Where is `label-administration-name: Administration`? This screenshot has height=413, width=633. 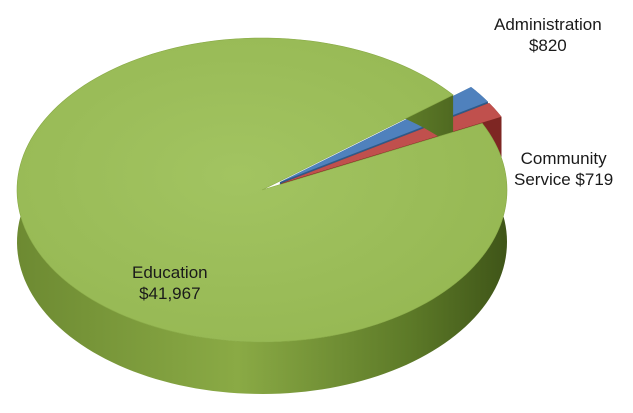
label-administration-name: Administration is located at coordinates (548, 24).